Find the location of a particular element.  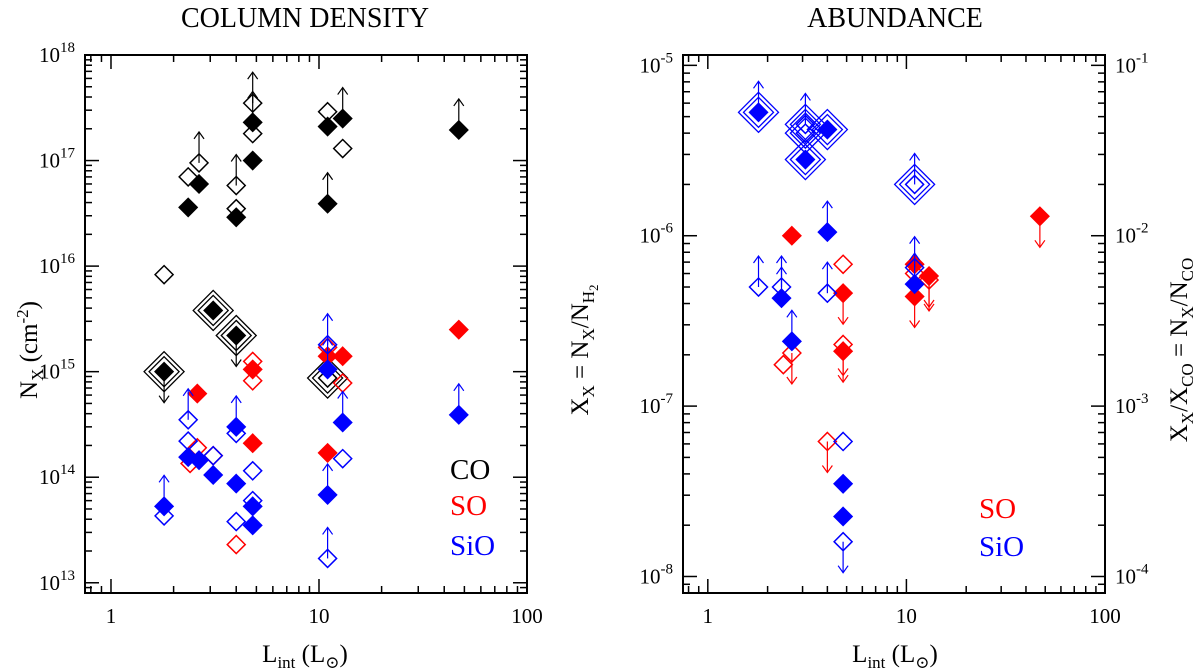

abundance-legend: SO SiO is located at coordinates (1001, 528).